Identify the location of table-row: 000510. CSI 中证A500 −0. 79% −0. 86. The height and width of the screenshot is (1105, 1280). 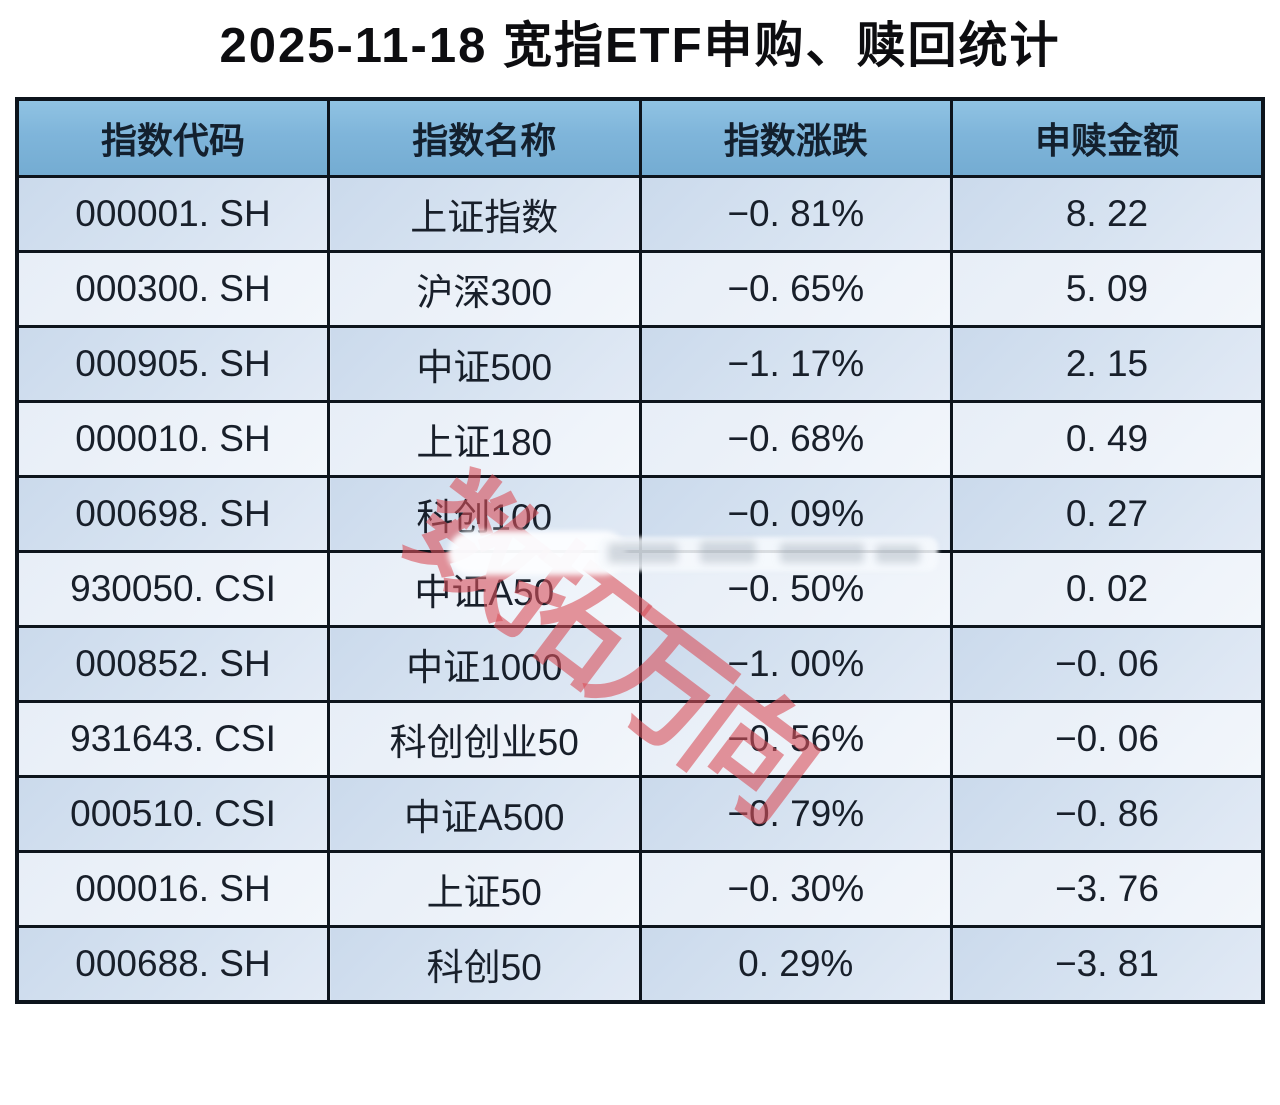
(640, 814).